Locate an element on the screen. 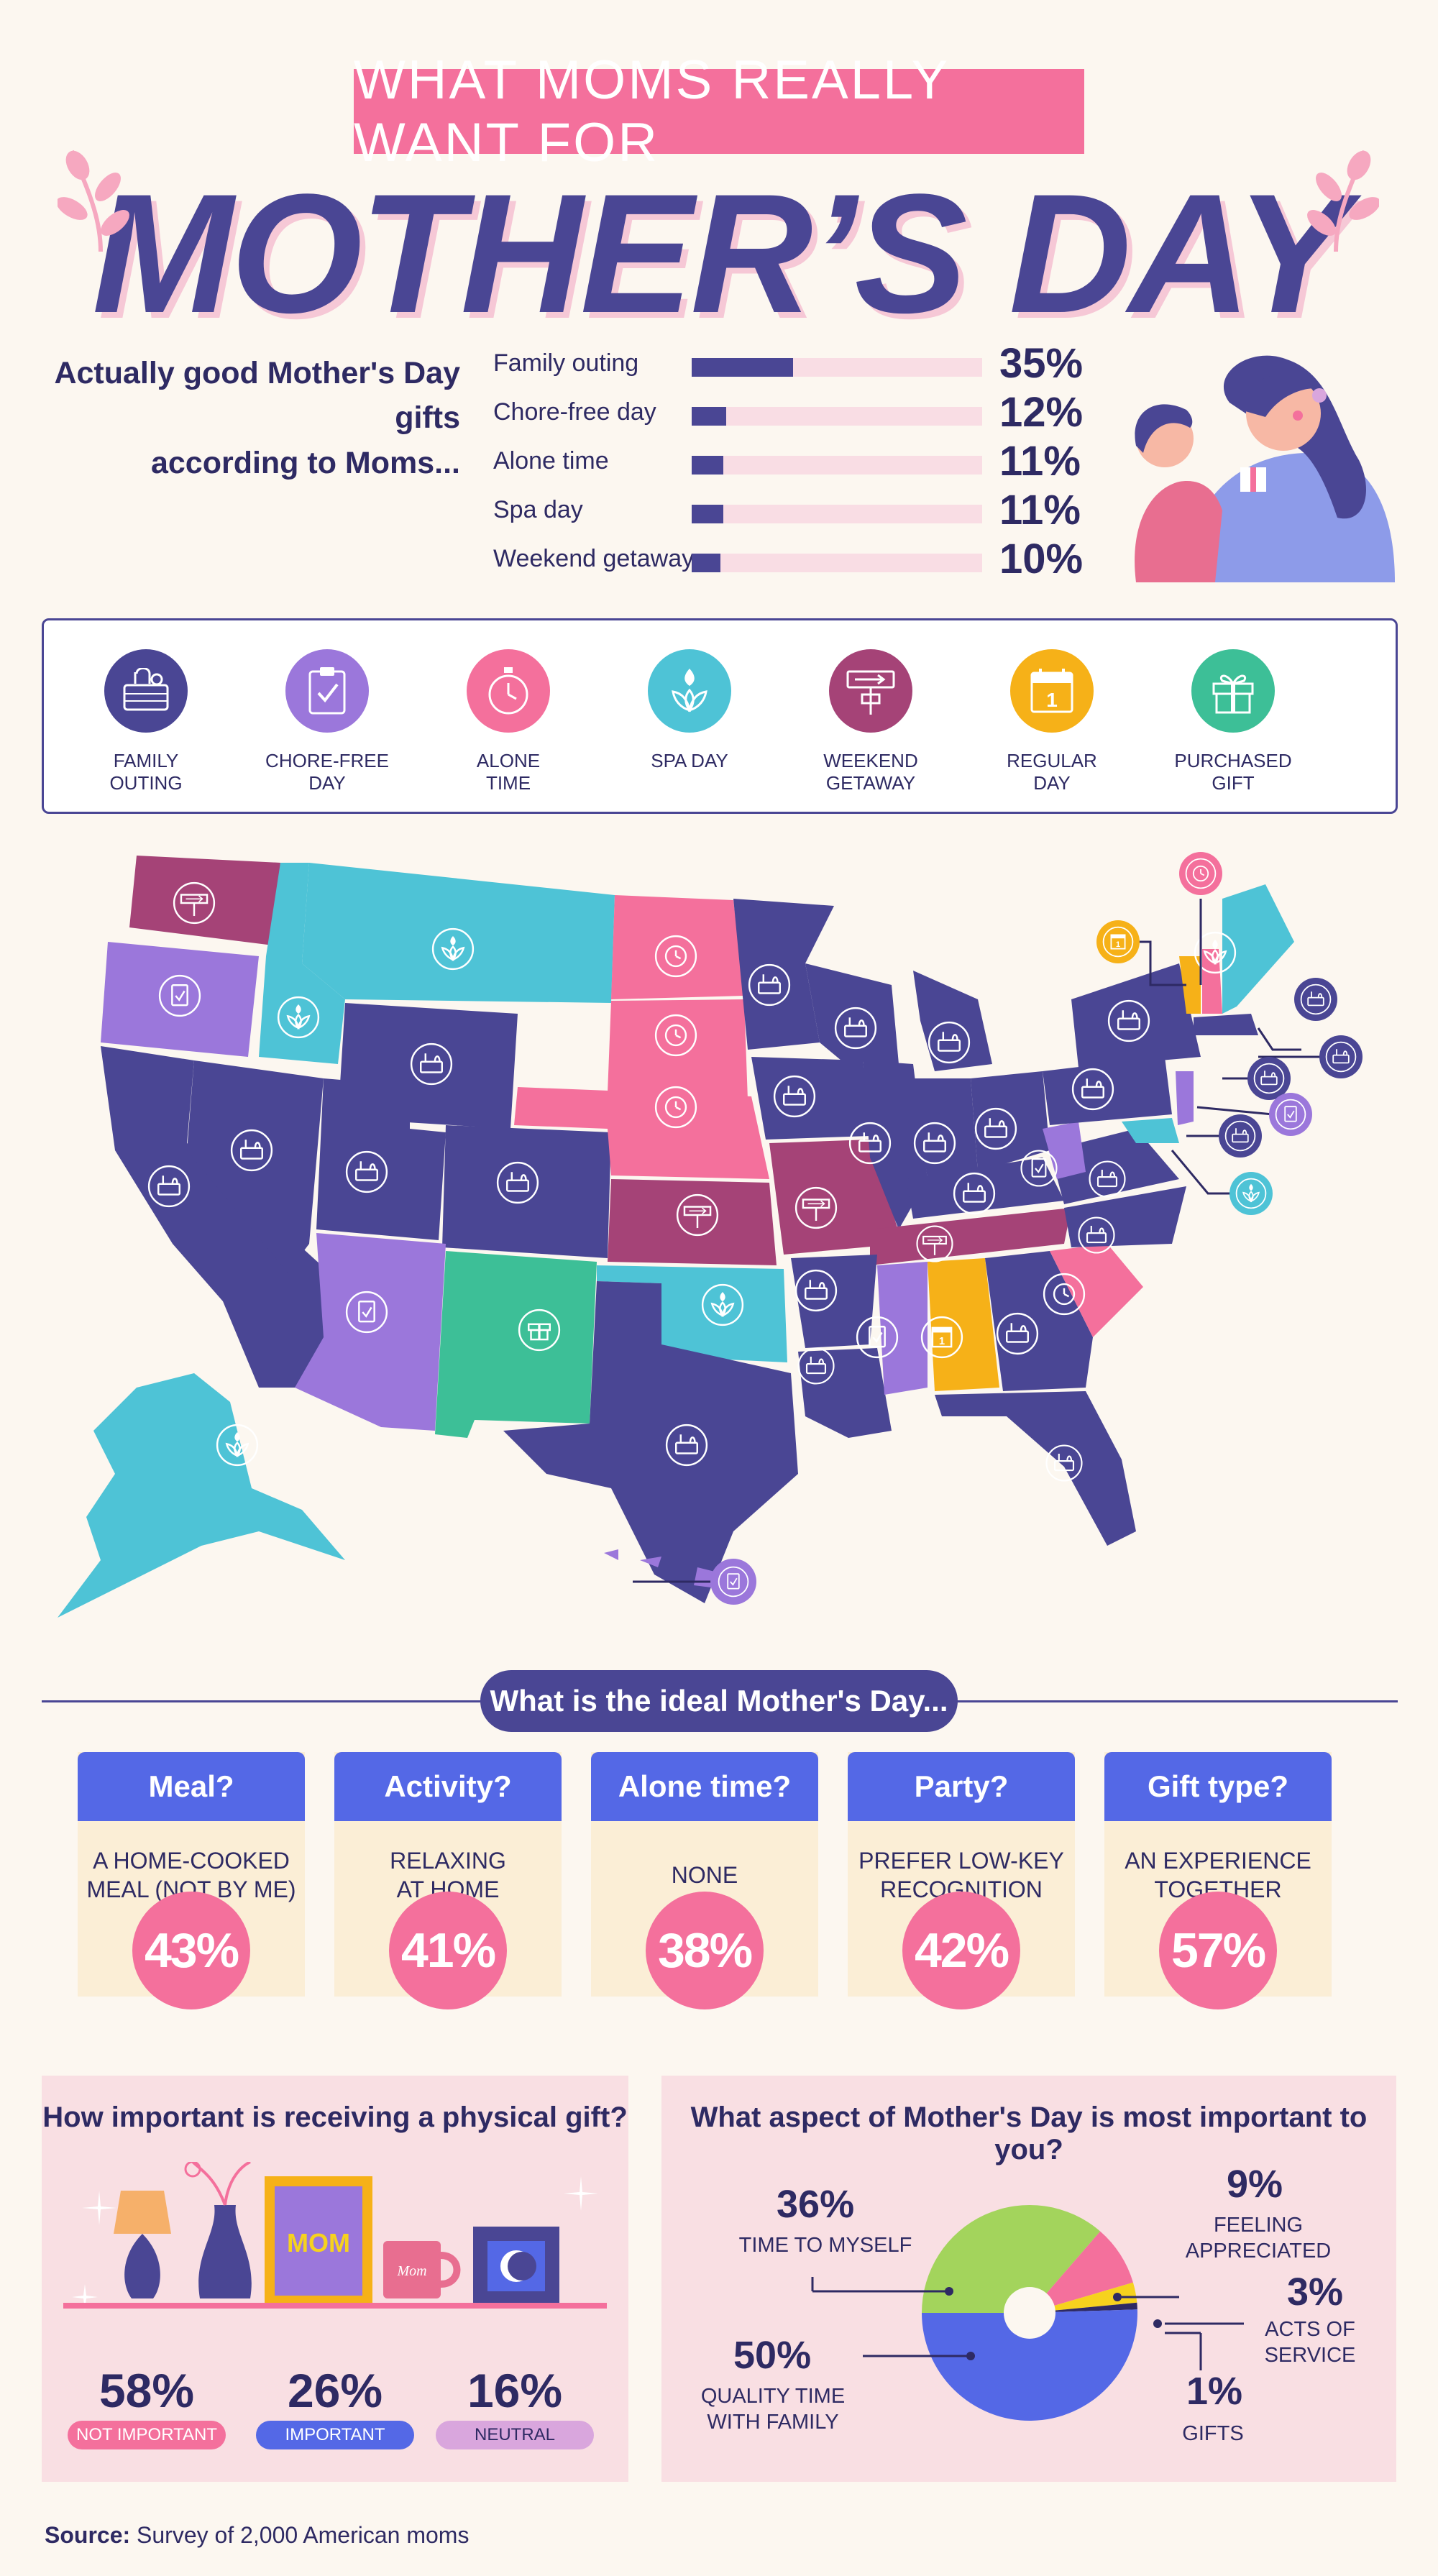 The height and width of the screenshot is (2576, 1438). state-new-jersey is located at coordinates (1185, 1098).